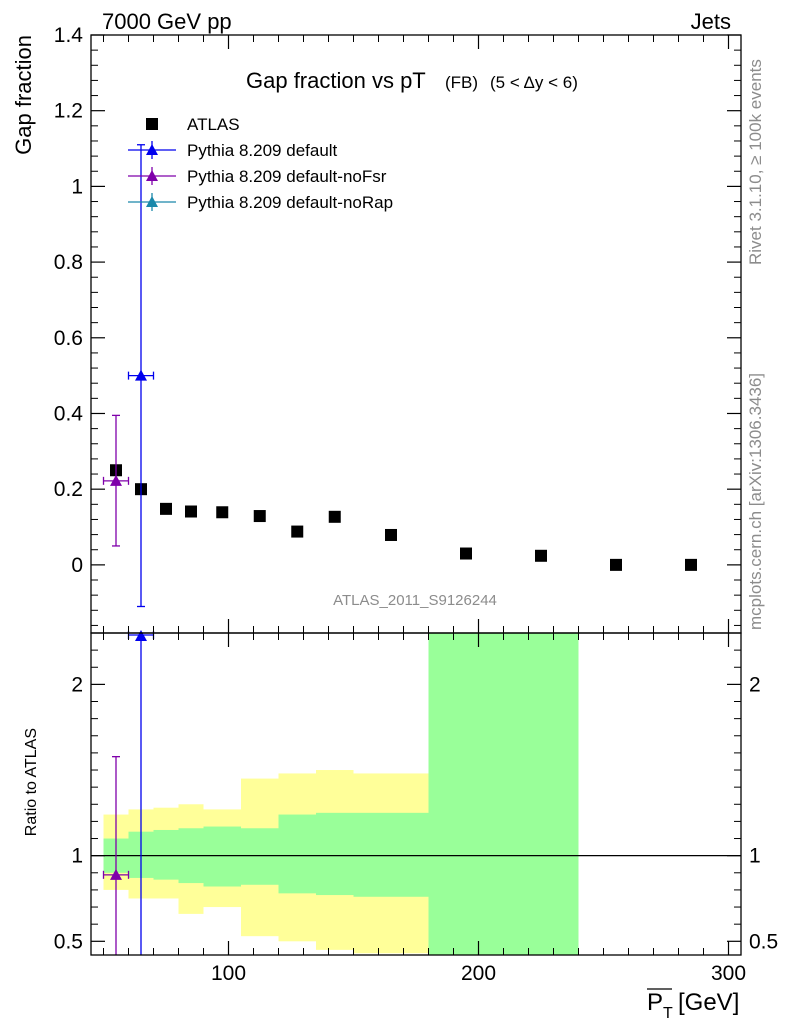 This screenshot has width=786, height=1024. Describe the element at coordinates (68, 489) in the screenshot. I see `main-ytick-label: 0.2` at that location.